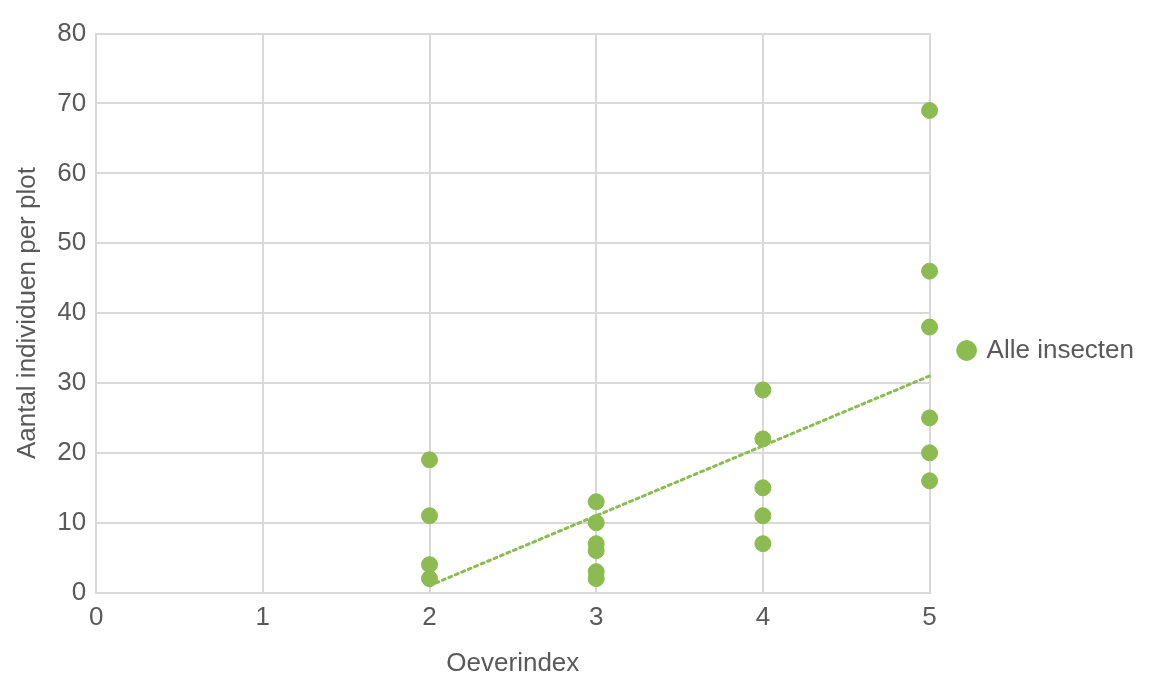 This screenshot has width=1162, height=691. What do you see at coordinates (1060, 348) in the screenshot?
I see `legend-label: Alle insecten` at bounding box center [1060, 348].